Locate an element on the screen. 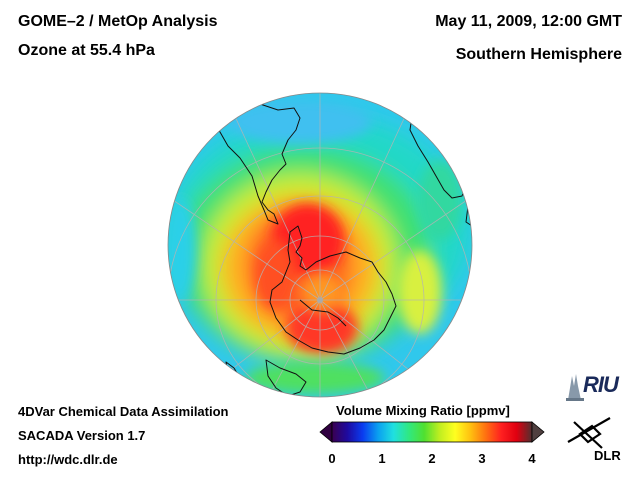 Image resolution: width=640 pixels, height=480 pixels. colorbar-low-arrow is located at coordinates (326, 432).